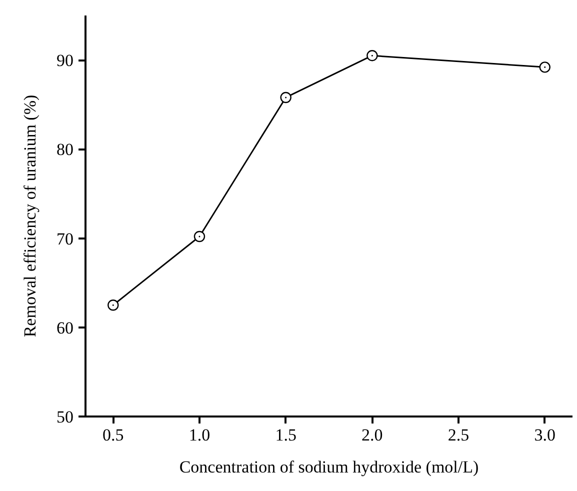  What do you see at coordinates (65, 238) in the screenshot?
I see `y-tick-label: 70` at bounding box center [65, 238].